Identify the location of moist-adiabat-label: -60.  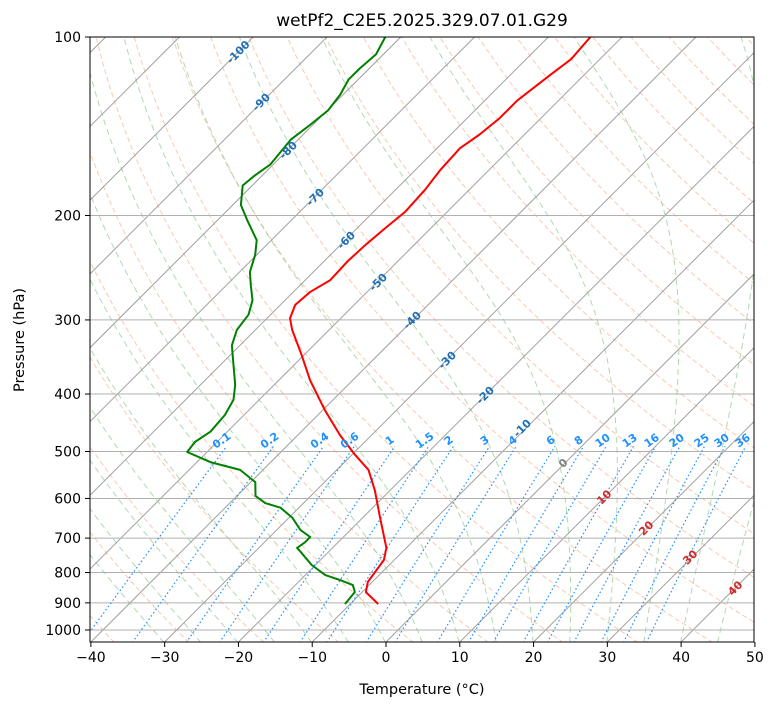
(346, 239).